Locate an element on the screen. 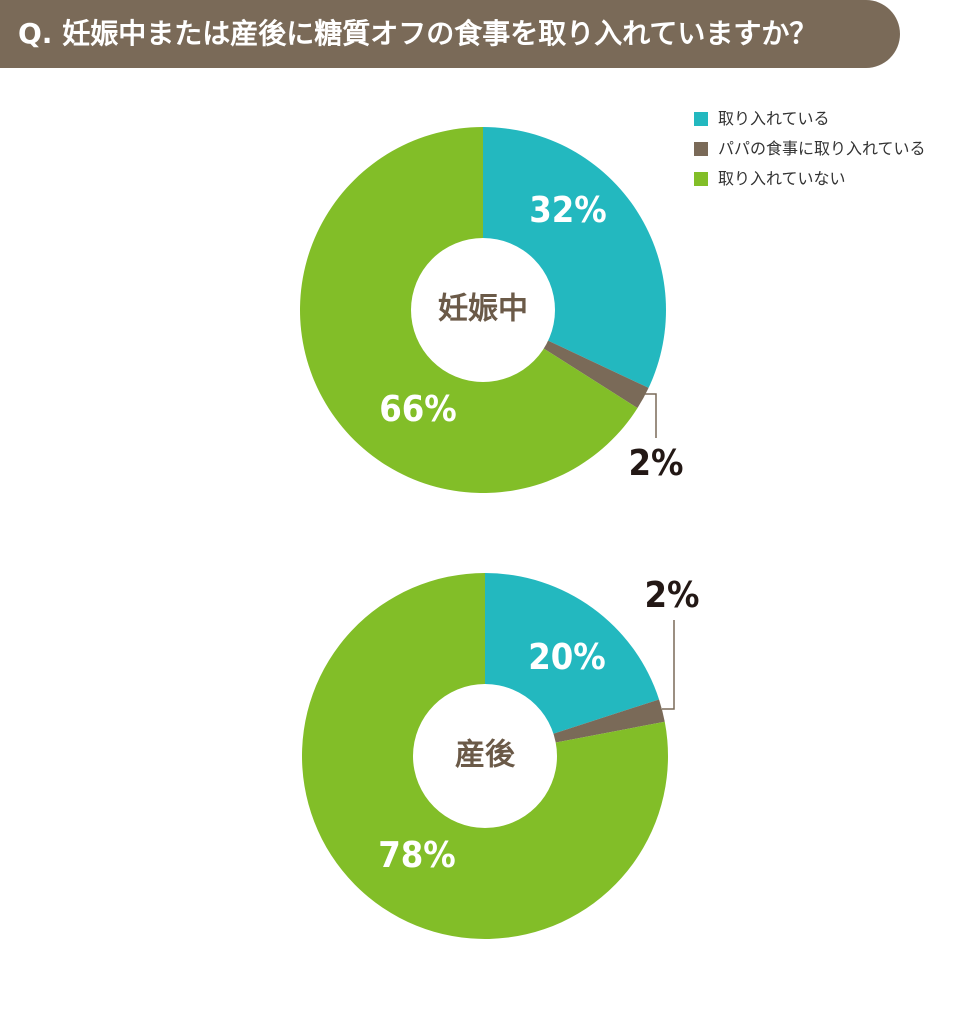 Image resolution: width=966 pixels, height=1010 pixels. chart-1-label-2: 2% is located at coordinates (656, 463).